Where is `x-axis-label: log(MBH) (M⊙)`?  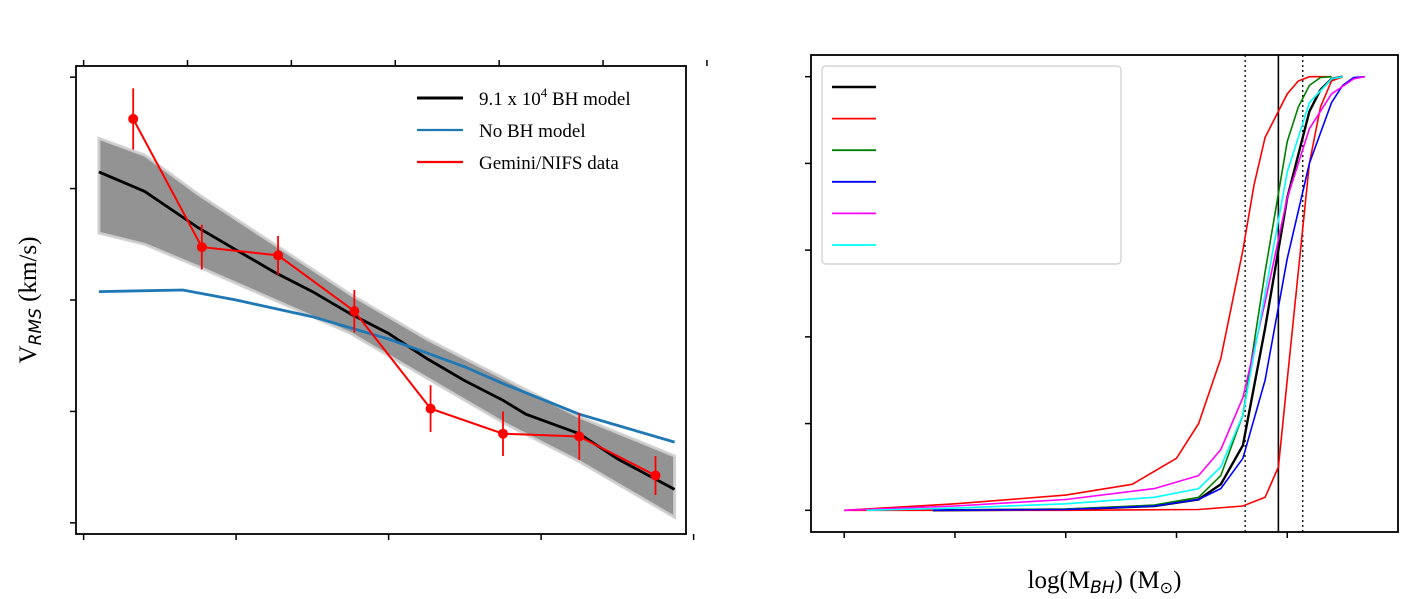
x-axis-label: log(MBH) (M⊙) is located at coordinates (1105, 582).